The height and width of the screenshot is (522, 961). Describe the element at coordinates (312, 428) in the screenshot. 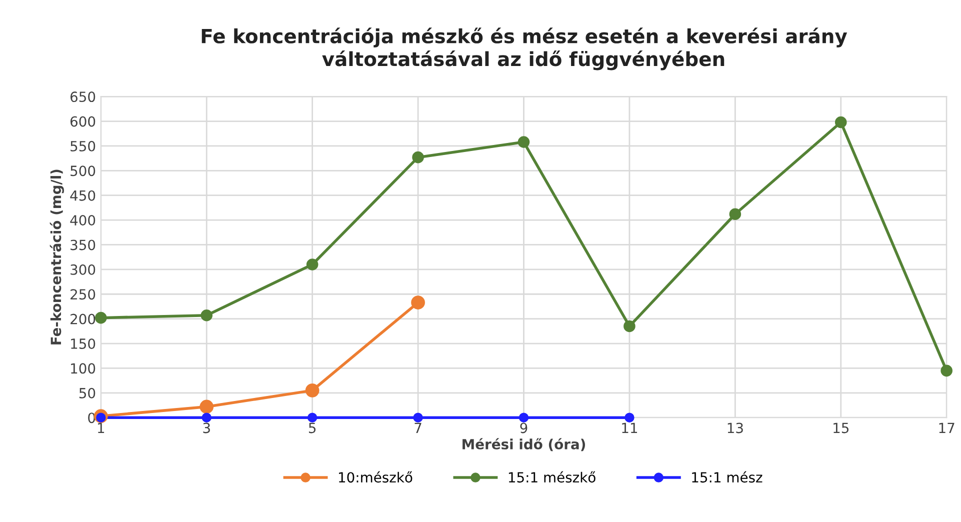

I see `x-tick-label: 5` at that location.